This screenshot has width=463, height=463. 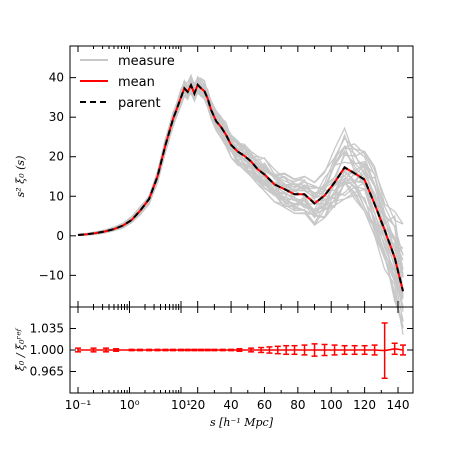 What do you see at coordinates (197, 405) in the screenshot?
I see `x-tick-label: 20` at bounding box center [197, 405].